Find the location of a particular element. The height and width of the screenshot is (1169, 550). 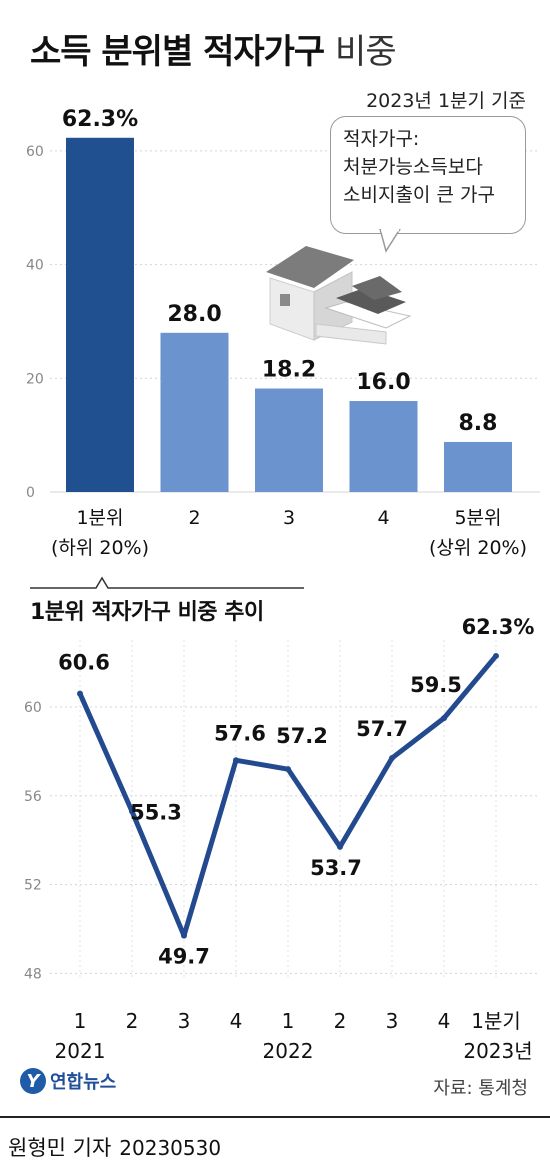

x-tick-label: 1분위 is located at coordinates (99, 518).